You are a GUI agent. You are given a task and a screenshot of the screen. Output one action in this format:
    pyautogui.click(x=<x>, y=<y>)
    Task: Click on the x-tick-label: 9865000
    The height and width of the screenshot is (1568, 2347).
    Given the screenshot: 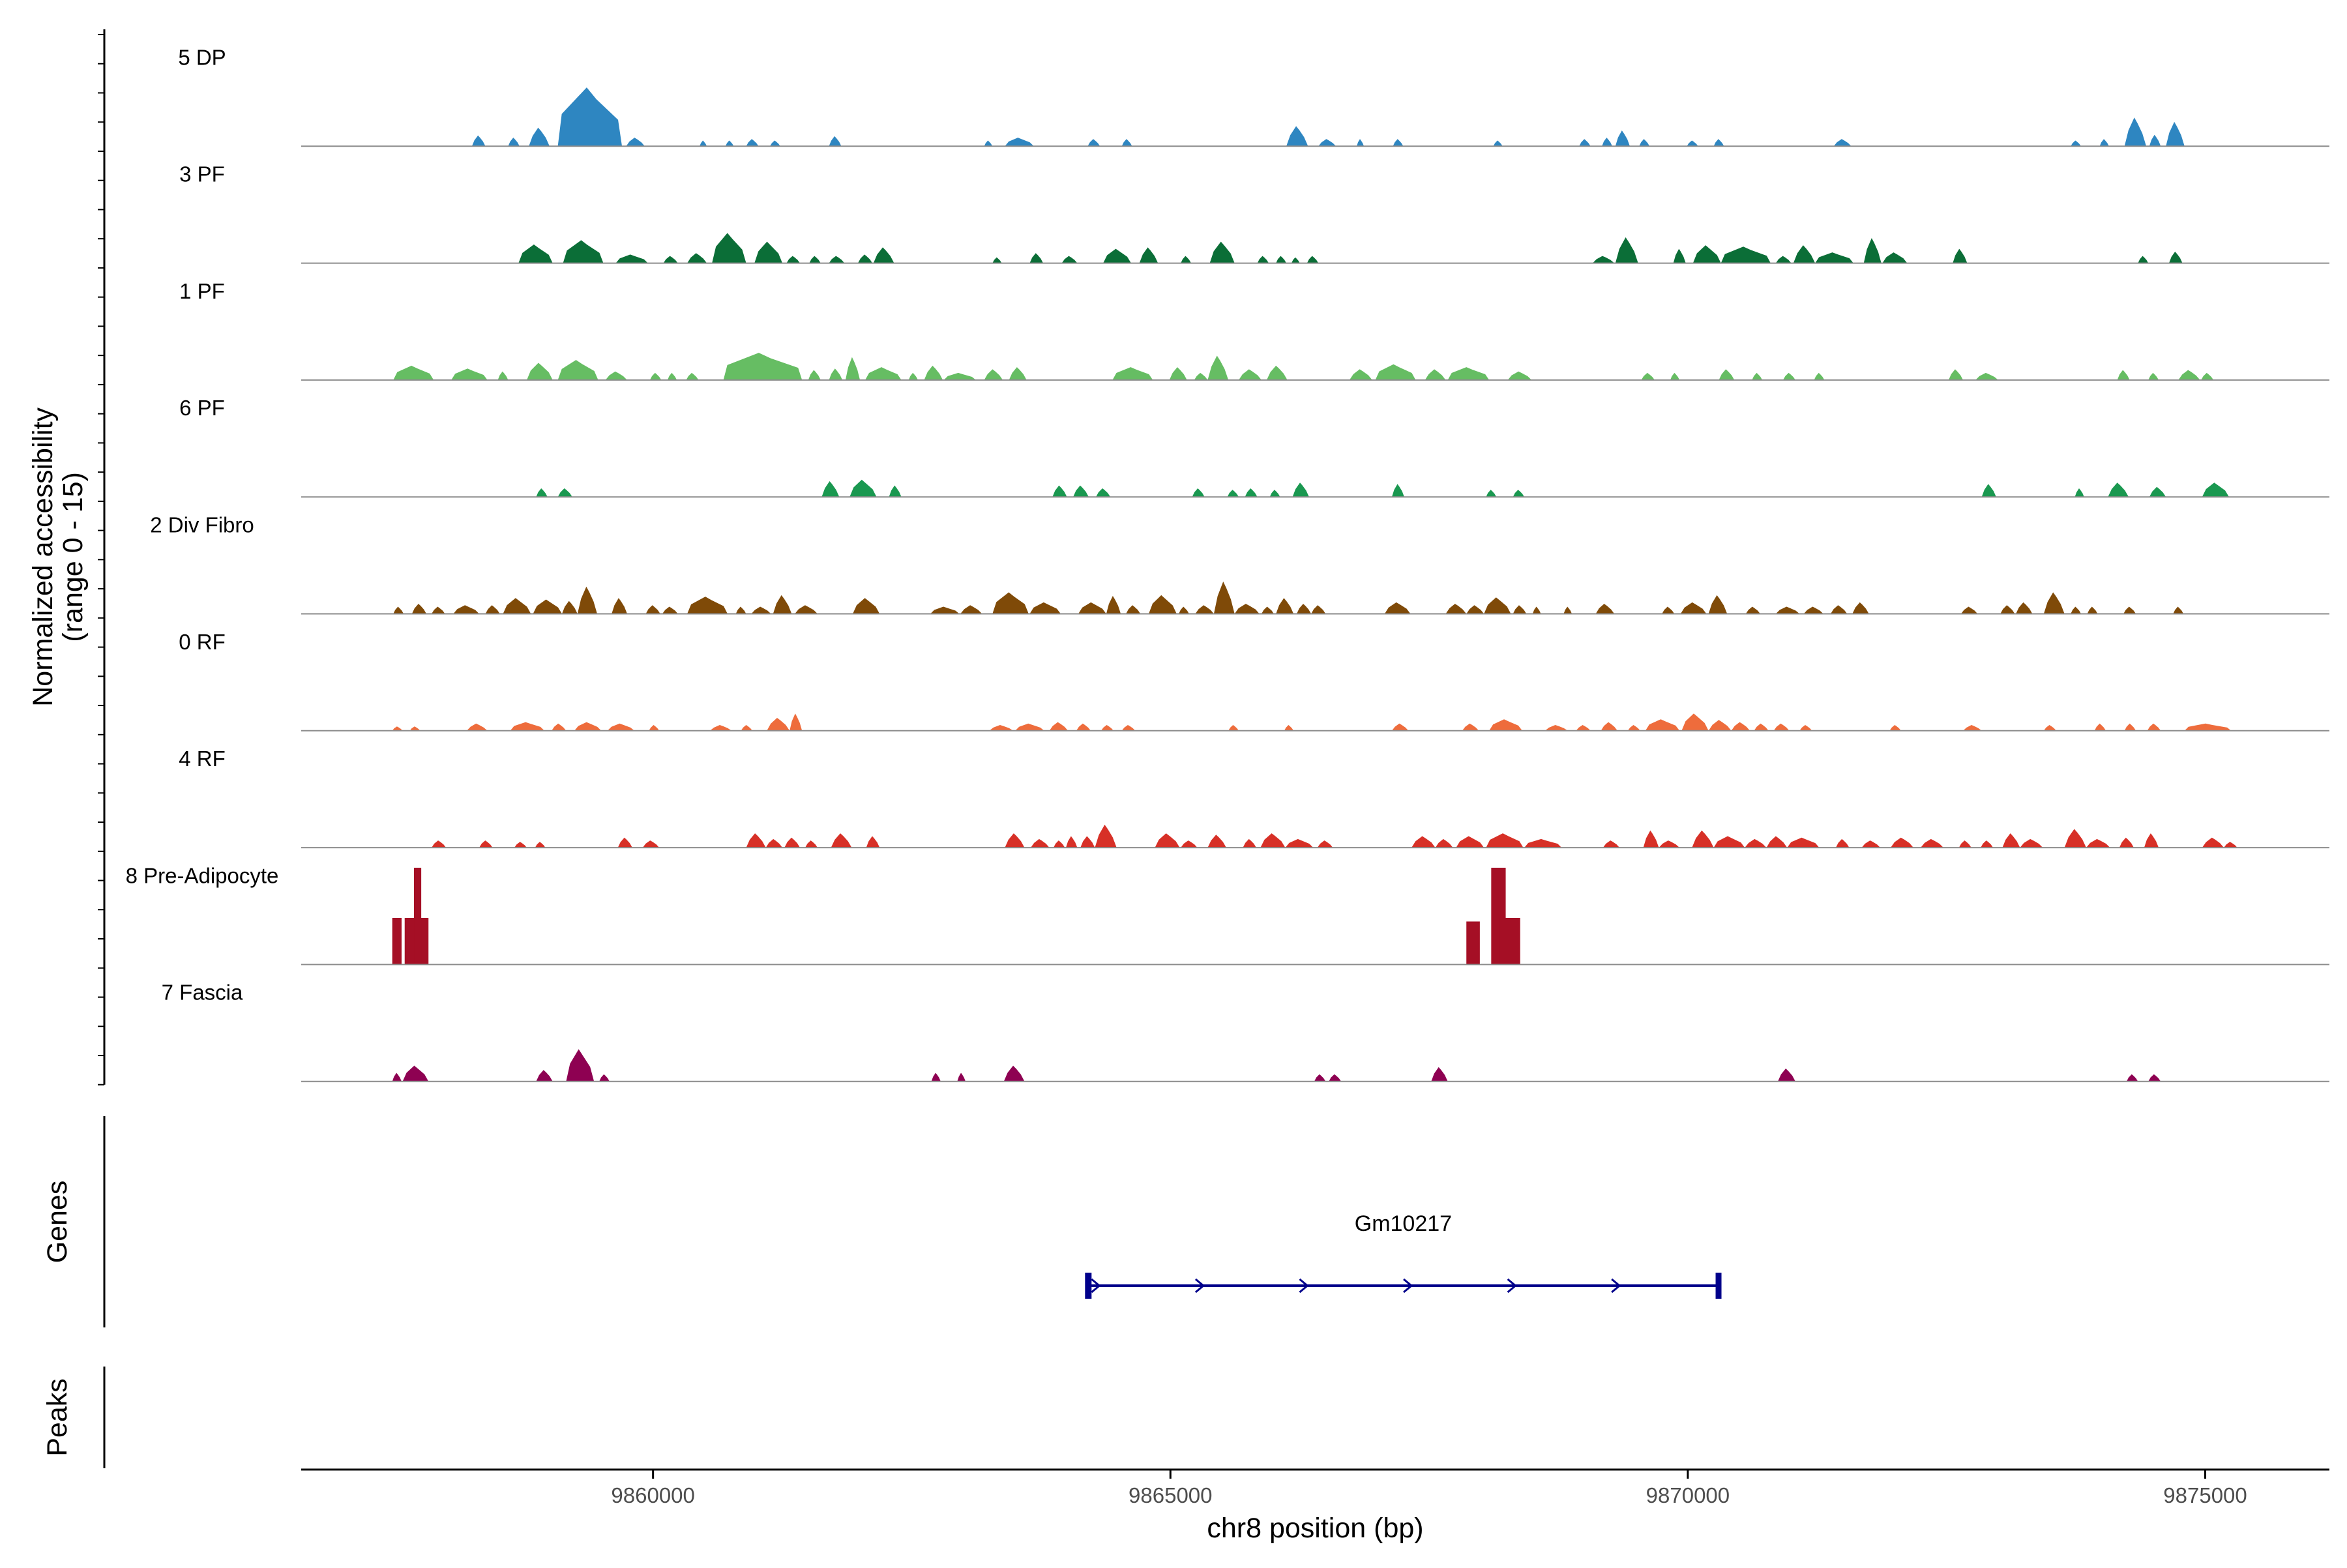 What is the action you would take?
    pyautogui.click(x=1170, y=1495)
    